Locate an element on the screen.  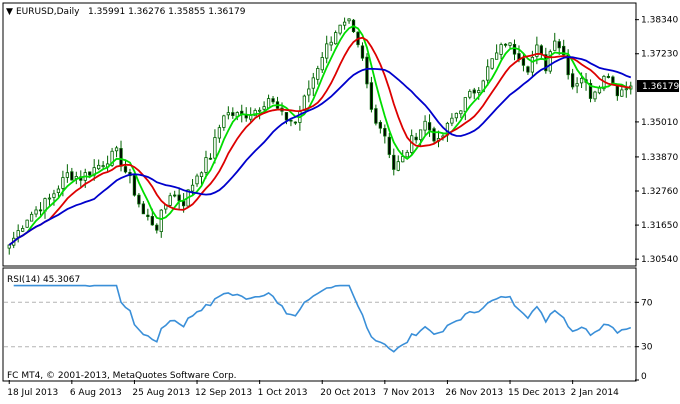
price-tick-label: 1.38340 is located at coordinates (659, 21).